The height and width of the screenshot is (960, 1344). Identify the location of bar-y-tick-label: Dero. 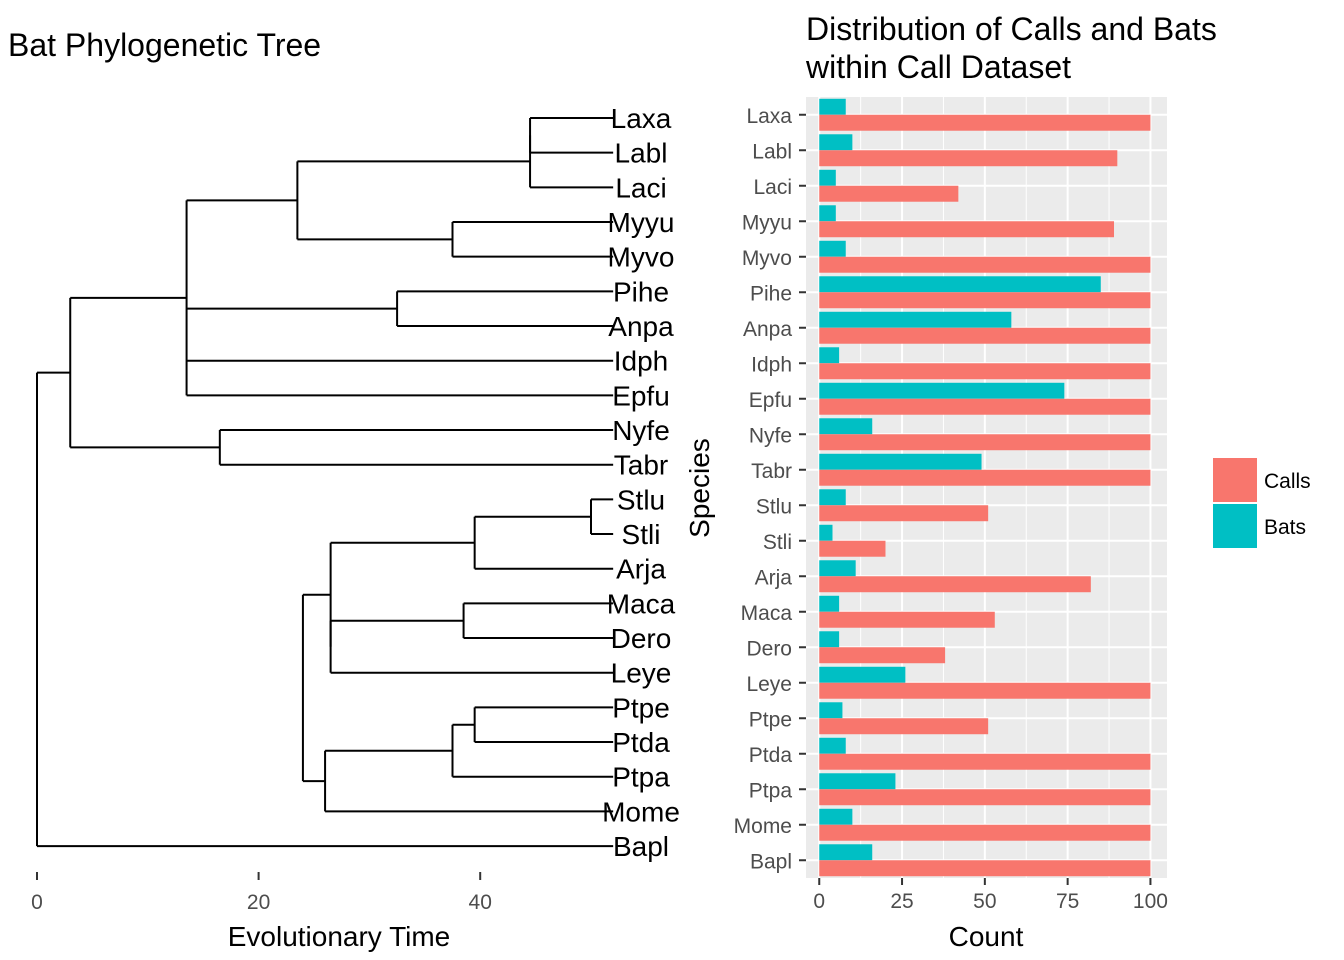
(769, 648).